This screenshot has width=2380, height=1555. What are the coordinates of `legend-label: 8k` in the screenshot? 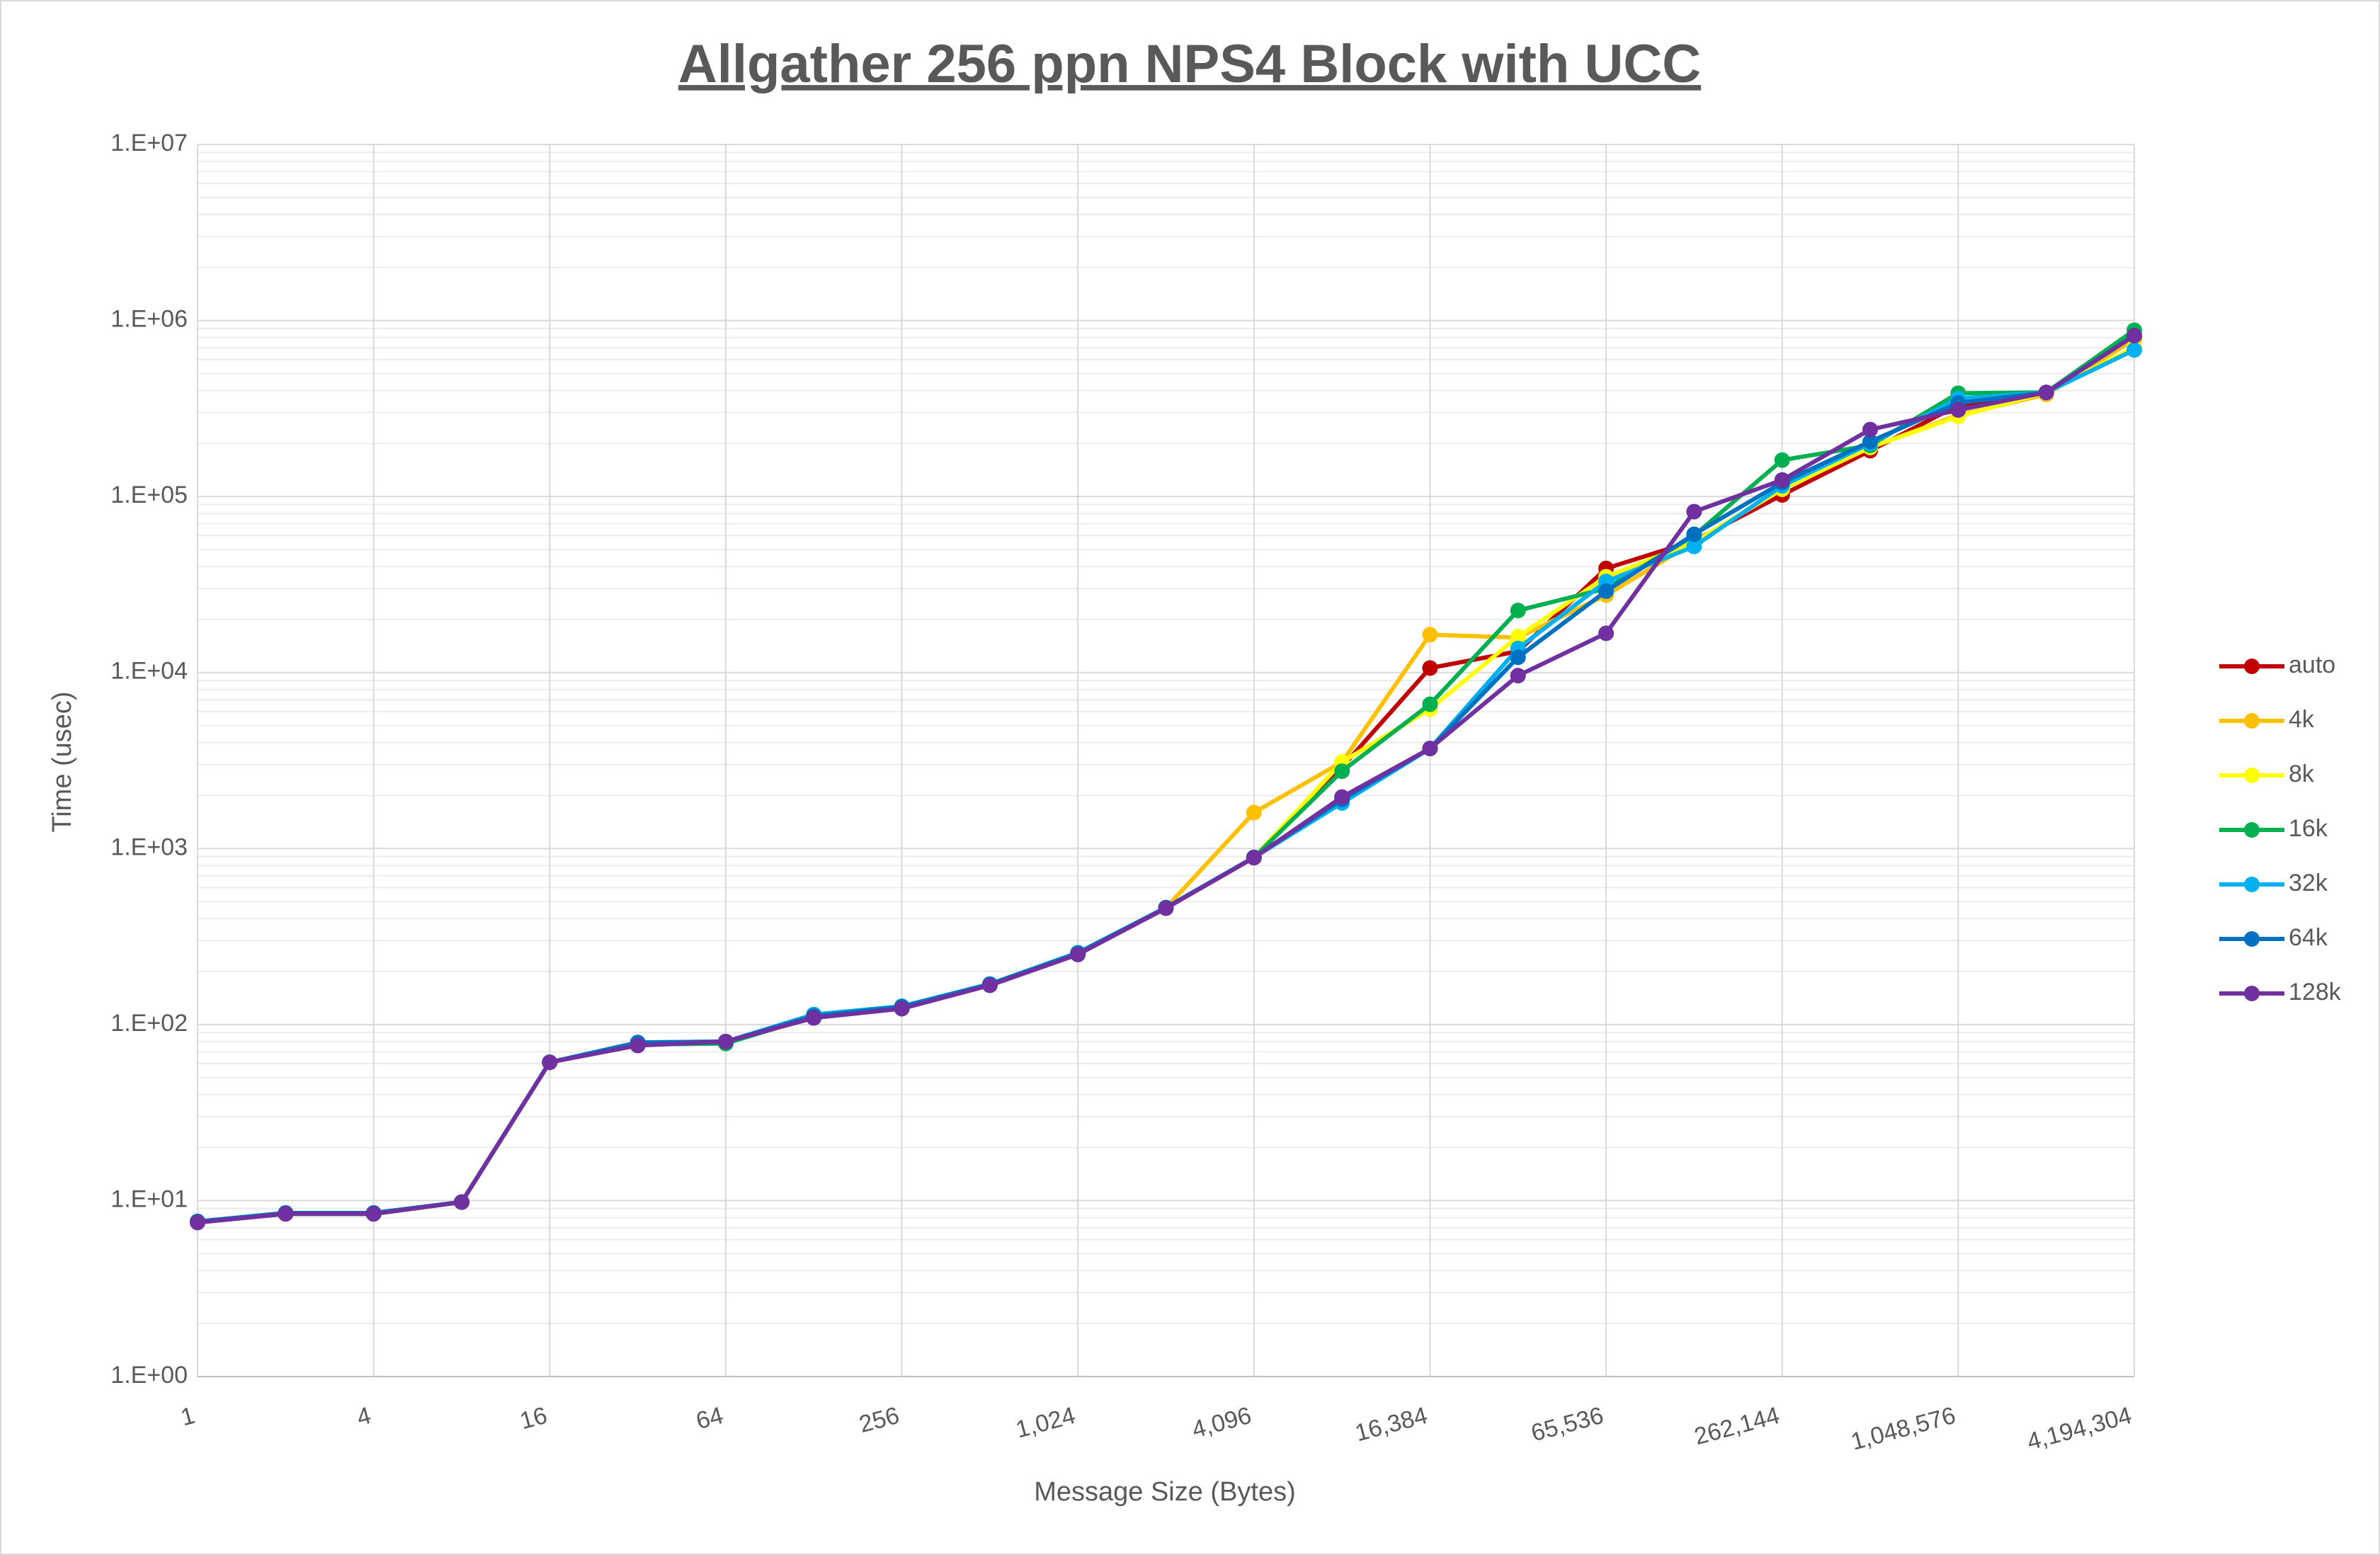 It's located at (2302, 774).